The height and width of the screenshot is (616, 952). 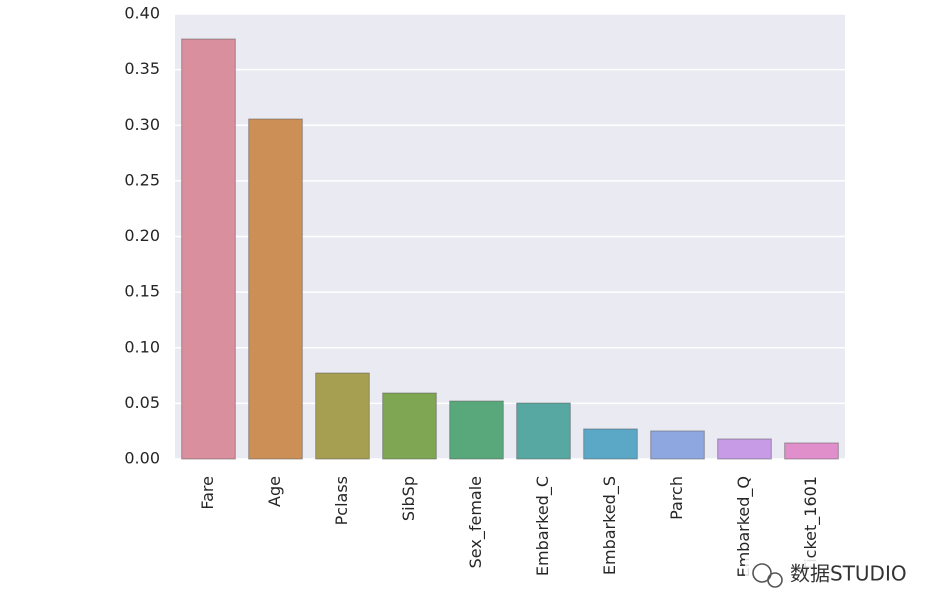 What do you see at coordinates (207, 493) in the screenshot?
I see `x-tick-label: Fare` at bounding box center [207, 493].